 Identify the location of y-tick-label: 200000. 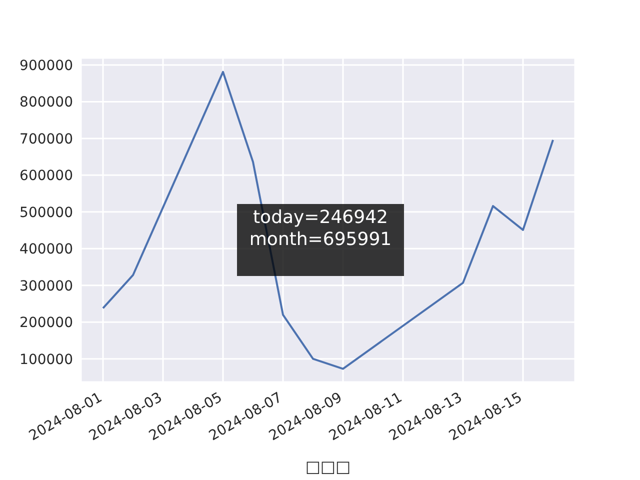
(46, 323).